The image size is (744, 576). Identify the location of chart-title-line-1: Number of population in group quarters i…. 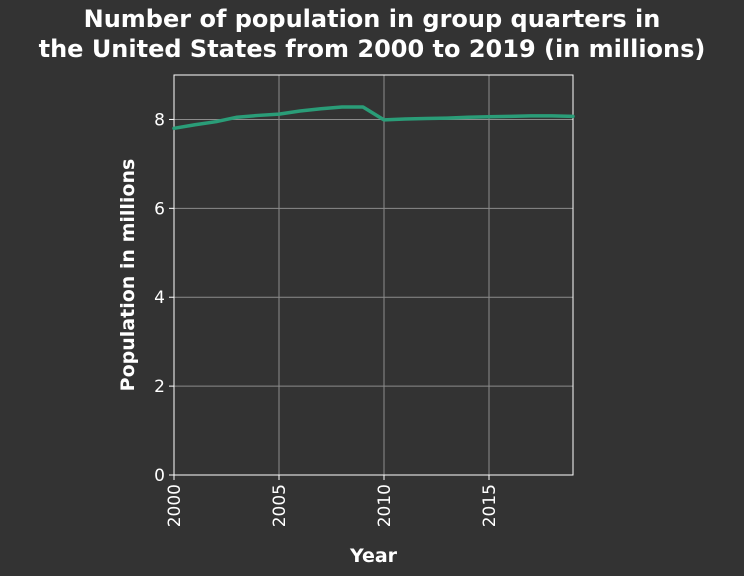
(372, 19).